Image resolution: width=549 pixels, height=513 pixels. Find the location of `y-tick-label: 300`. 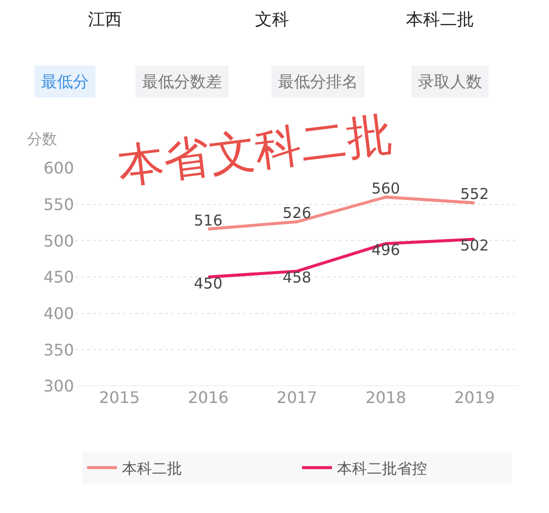

y-tick-label: 300 is located at coordinates (58, 386).